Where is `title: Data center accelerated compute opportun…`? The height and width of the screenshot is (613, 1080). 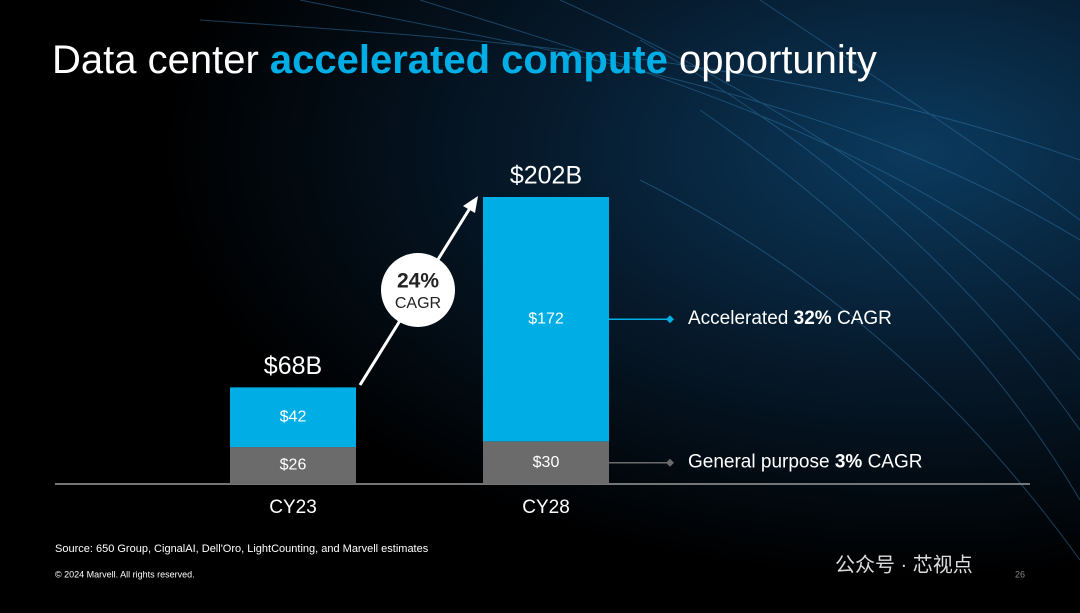
title: Data center accelerated compute opportun… is located at coordinates (464, 60).